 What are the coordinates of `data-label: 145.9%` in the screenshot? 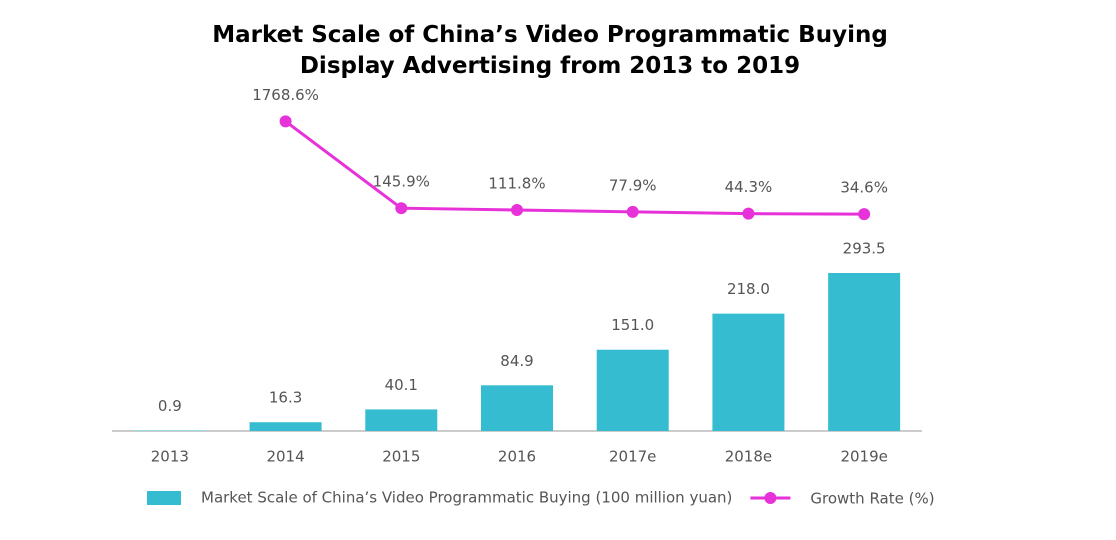 It's located at (401, 182).